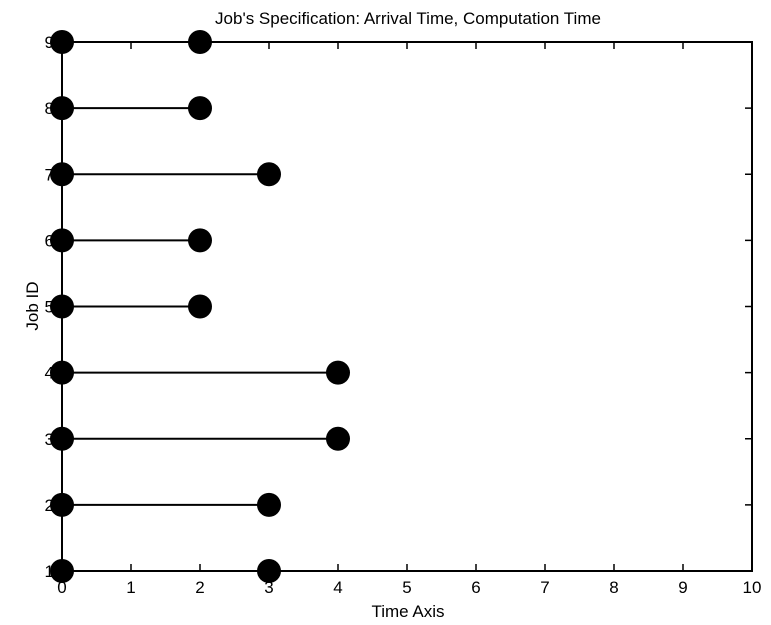  Describe the element at coordinates (62, 240) in the screenshot. I see `job-6-arrival-marker` at that location.